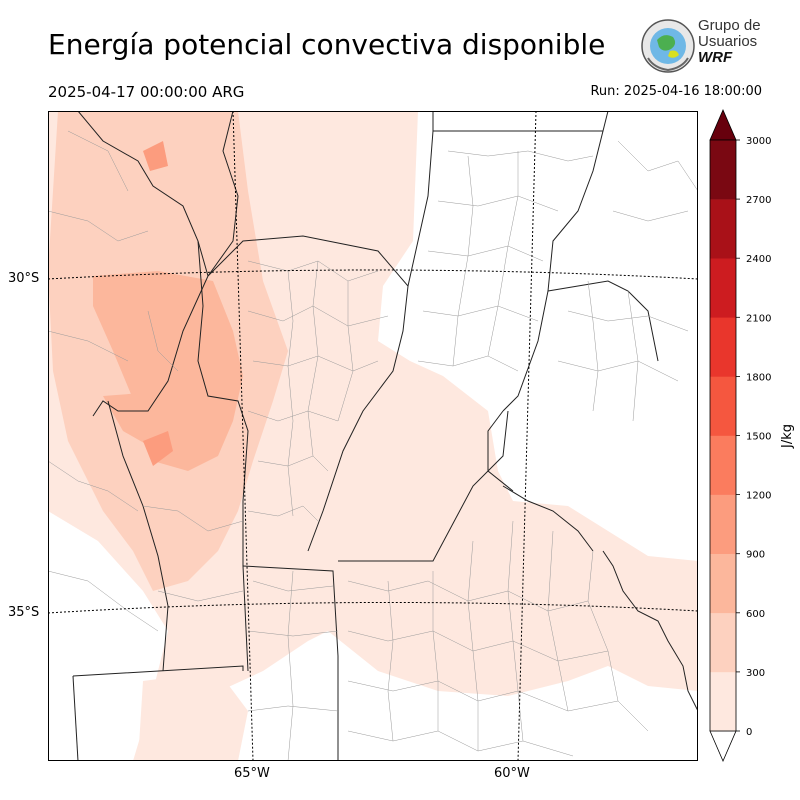 Image resolution: width=800 pixels, height=800 pixels. What do you see at coordinates (668, 46) in the screenshot?
I see `globe-icon` at bounding box center [668, 46].